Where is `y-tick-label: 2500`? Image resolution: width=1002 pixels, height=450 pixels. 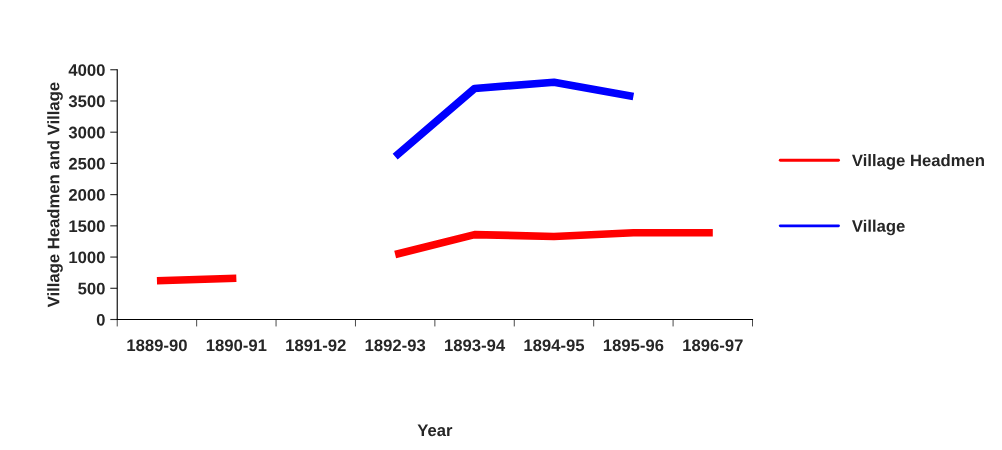
y-tick-label: 2500 is located at coordinates (86, 163).